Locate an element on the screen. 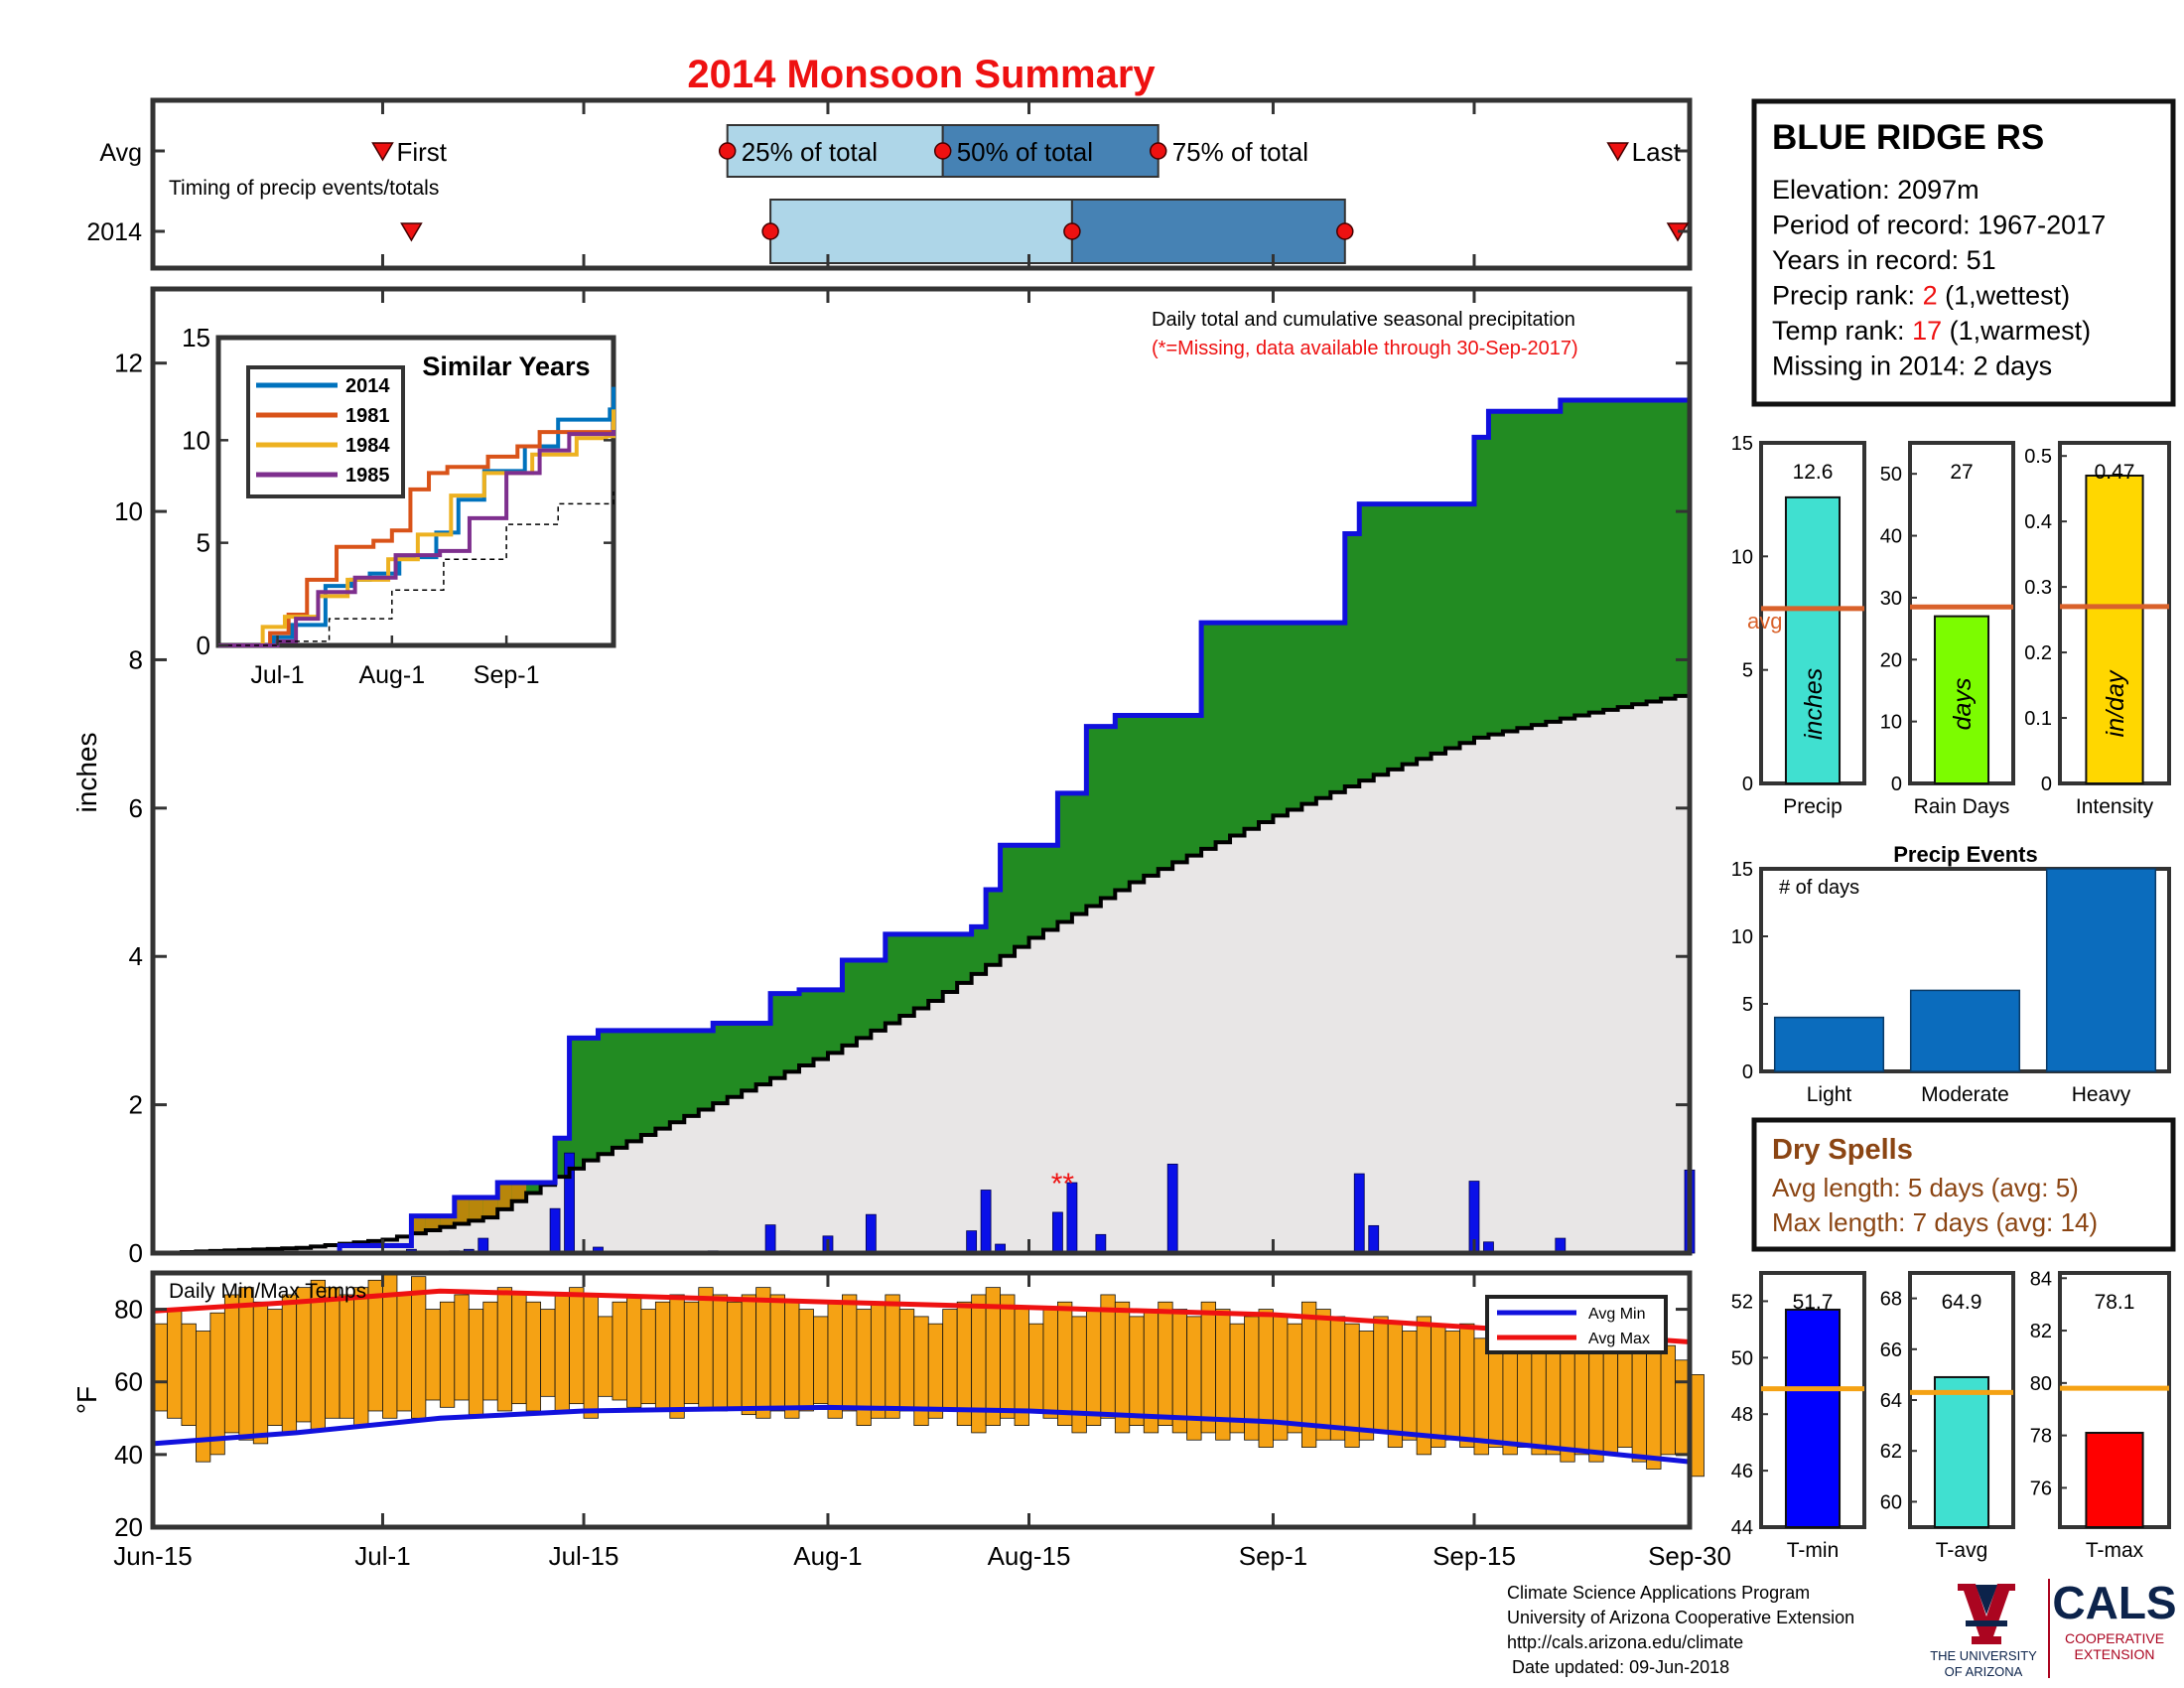 The image size is (2184, 1688). events-title: Precip Events is located at coordinates (1965, 854).